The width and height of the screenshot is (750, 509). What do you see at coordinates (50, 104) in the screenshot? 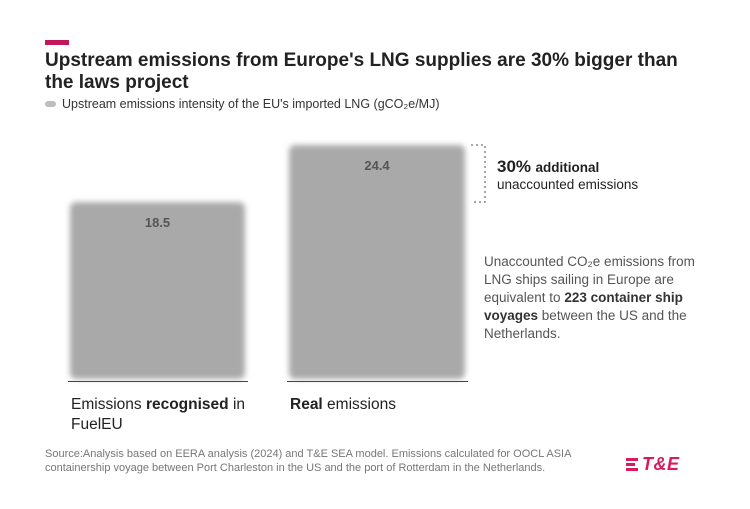
I see `legend-swatch` at bounding box center [50, 104].